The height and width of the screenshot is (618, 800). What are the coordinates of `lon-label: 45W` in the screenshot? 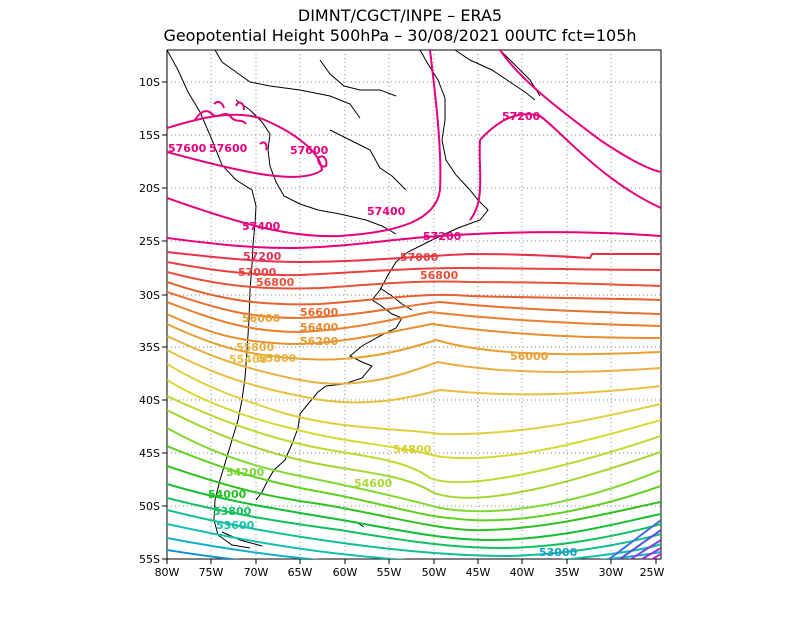 It's located at (478, 572).